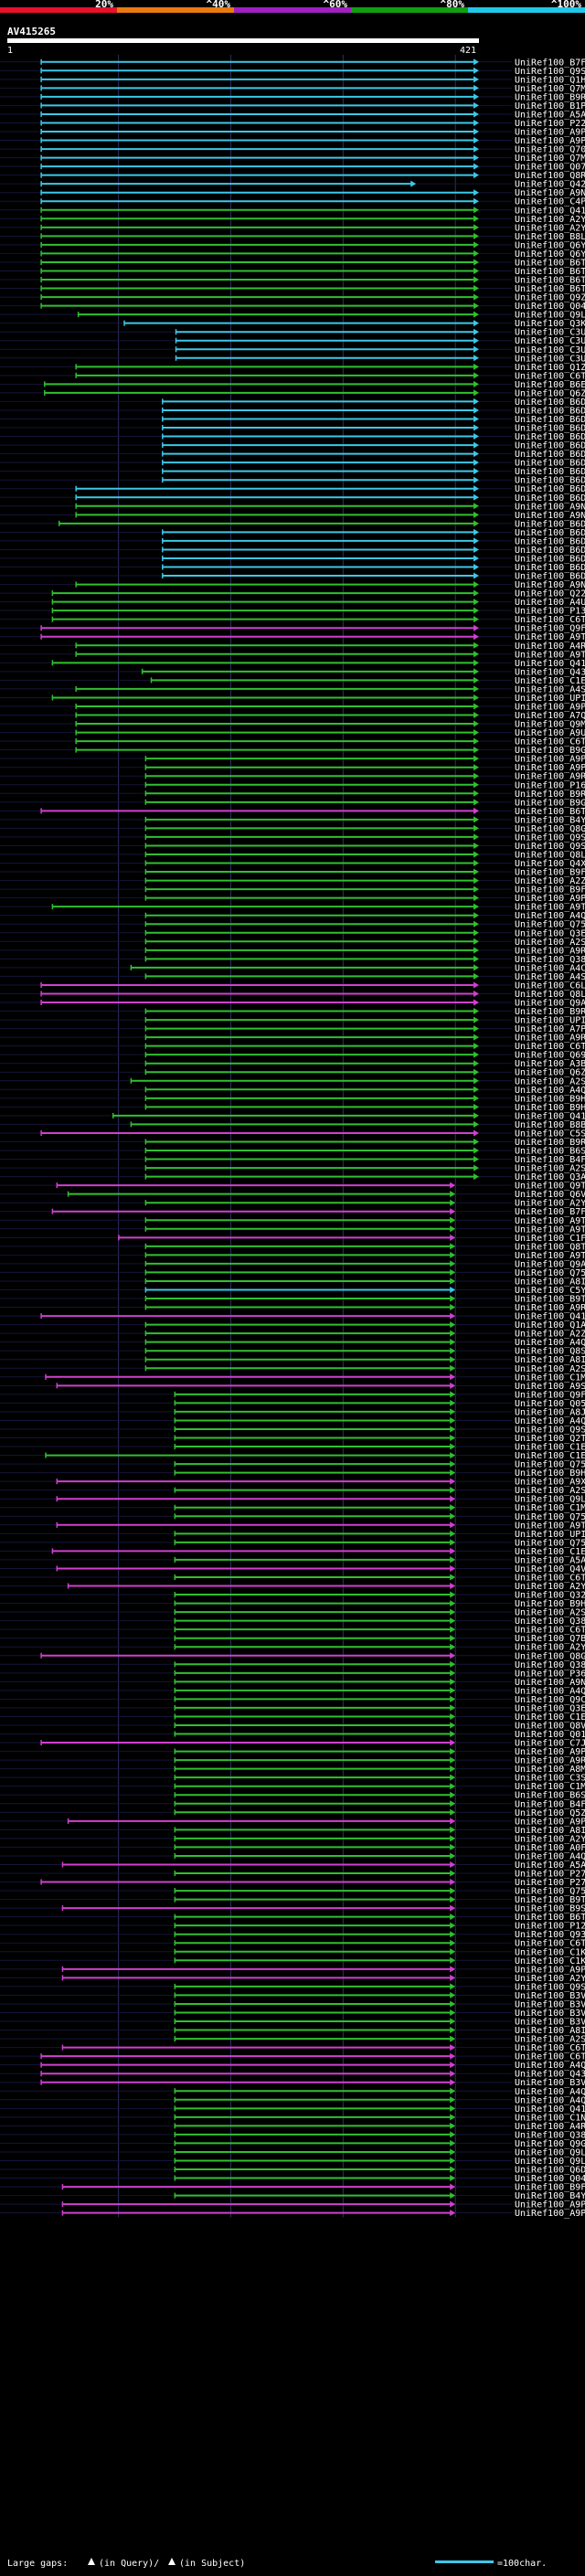 The width and height of the screenshot is (585, 2576). I want to click on hit-label: UniRef100_A4QPM5, so click(550, 2066).